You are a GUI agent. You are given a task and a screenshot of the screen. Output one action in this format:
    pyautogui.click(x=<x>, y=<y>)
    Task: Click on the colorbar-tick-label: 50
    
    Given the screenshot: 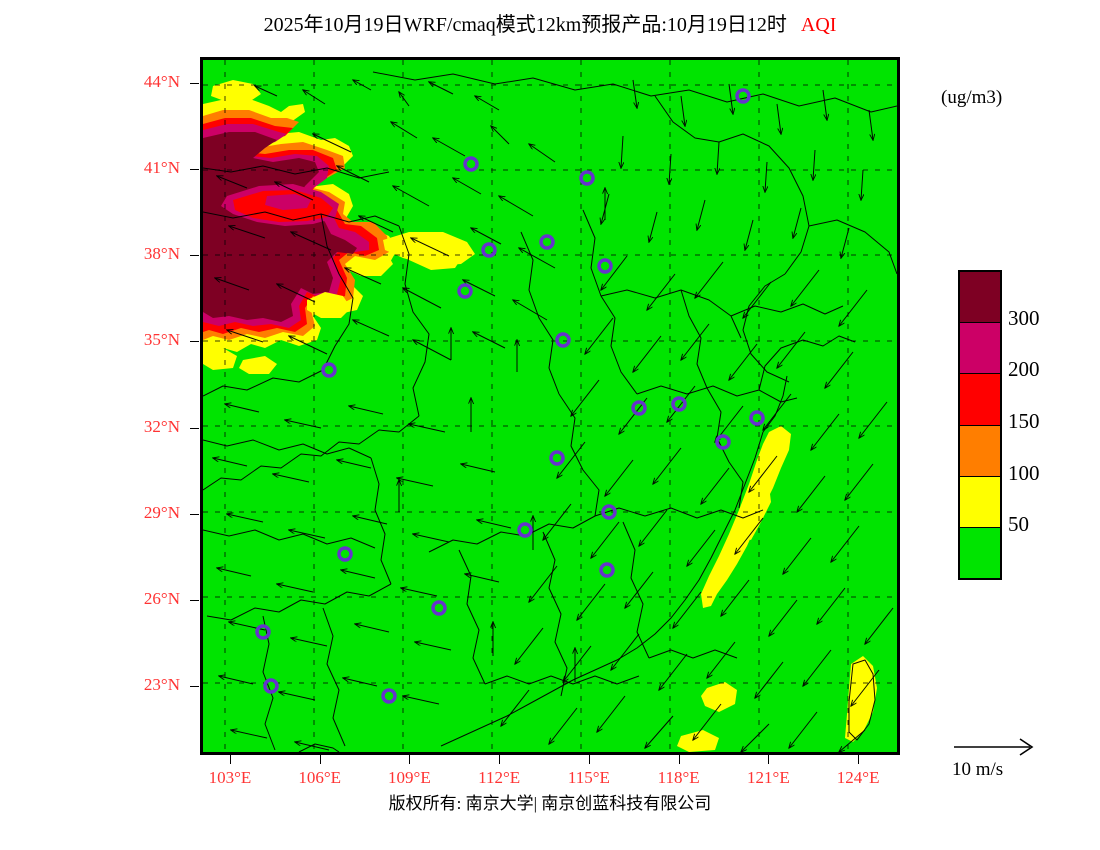 What is the action you would take?
    pyautogui.click(x=1018, y=524)
    